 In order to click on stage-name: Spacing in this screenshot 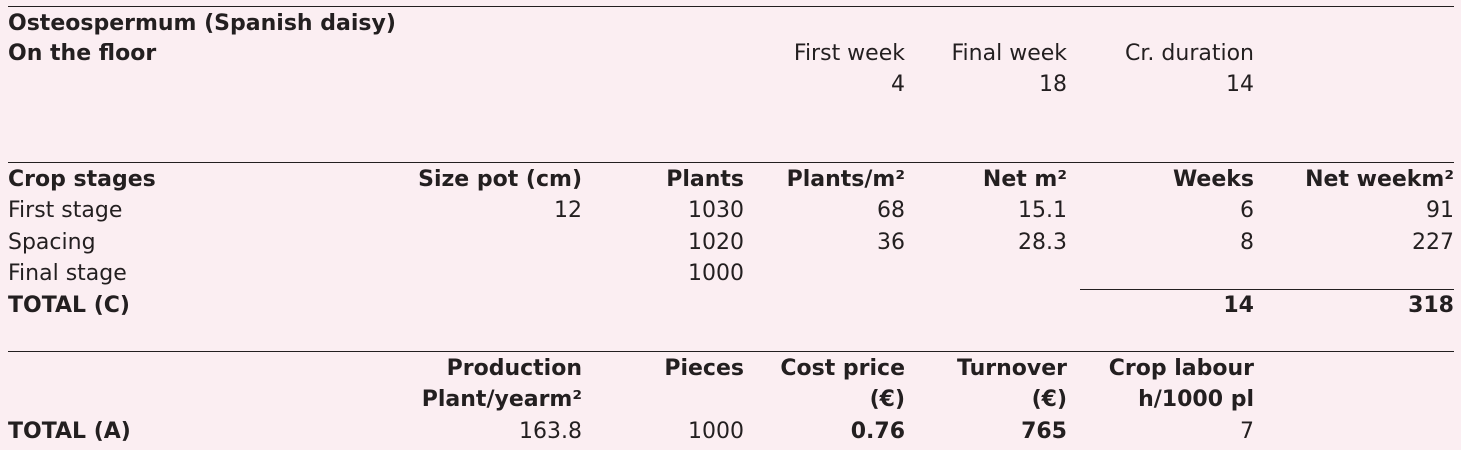, I will do `click(52, 242)`.